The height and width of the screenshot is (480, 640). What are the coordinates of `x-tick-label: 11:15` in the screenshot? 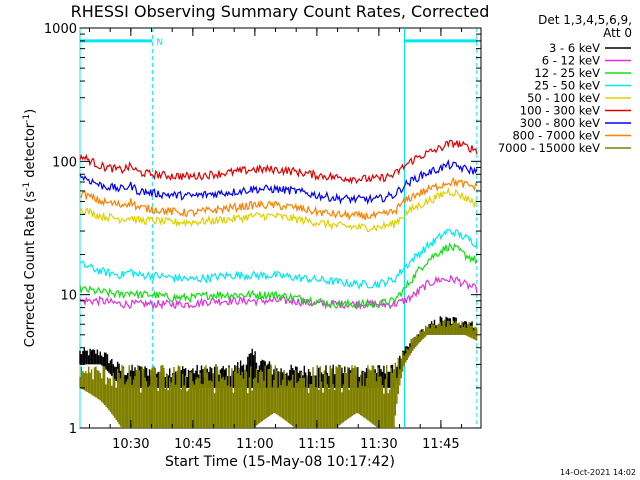 It's located at (316, 444).